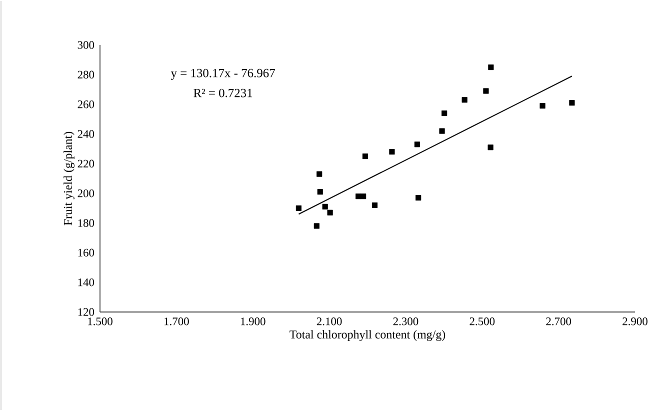  Describe the element at coordinates (86, 164) in the screenshot. I see `y-tick-label: 220` at that location.